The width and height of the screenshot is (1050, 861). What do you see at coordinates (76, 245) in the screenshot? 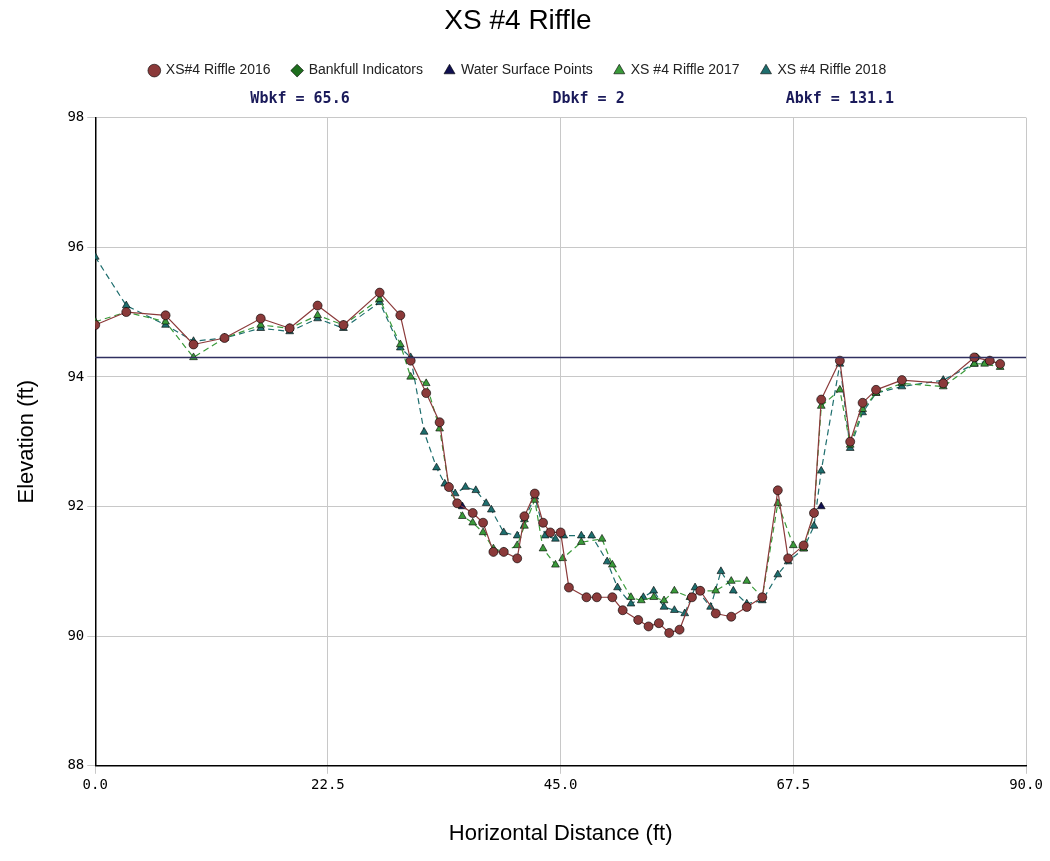
I see `y-tick-label: 96` at bounding box center [76, 245].